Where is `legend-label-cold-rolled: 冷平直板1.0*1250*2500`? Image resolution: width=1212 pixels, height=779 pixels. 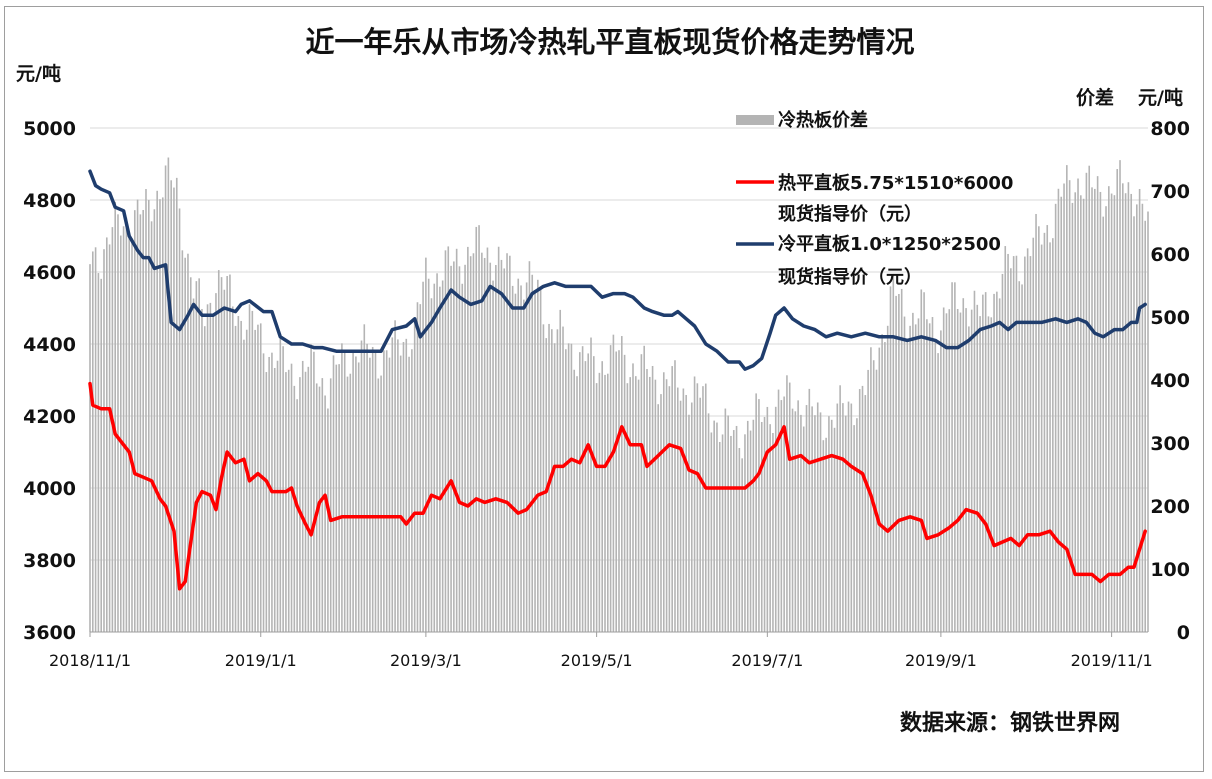
legend-label-cold-rolled: 冷平直板1.0*1250*2500 is located at coordinates (889, 244).